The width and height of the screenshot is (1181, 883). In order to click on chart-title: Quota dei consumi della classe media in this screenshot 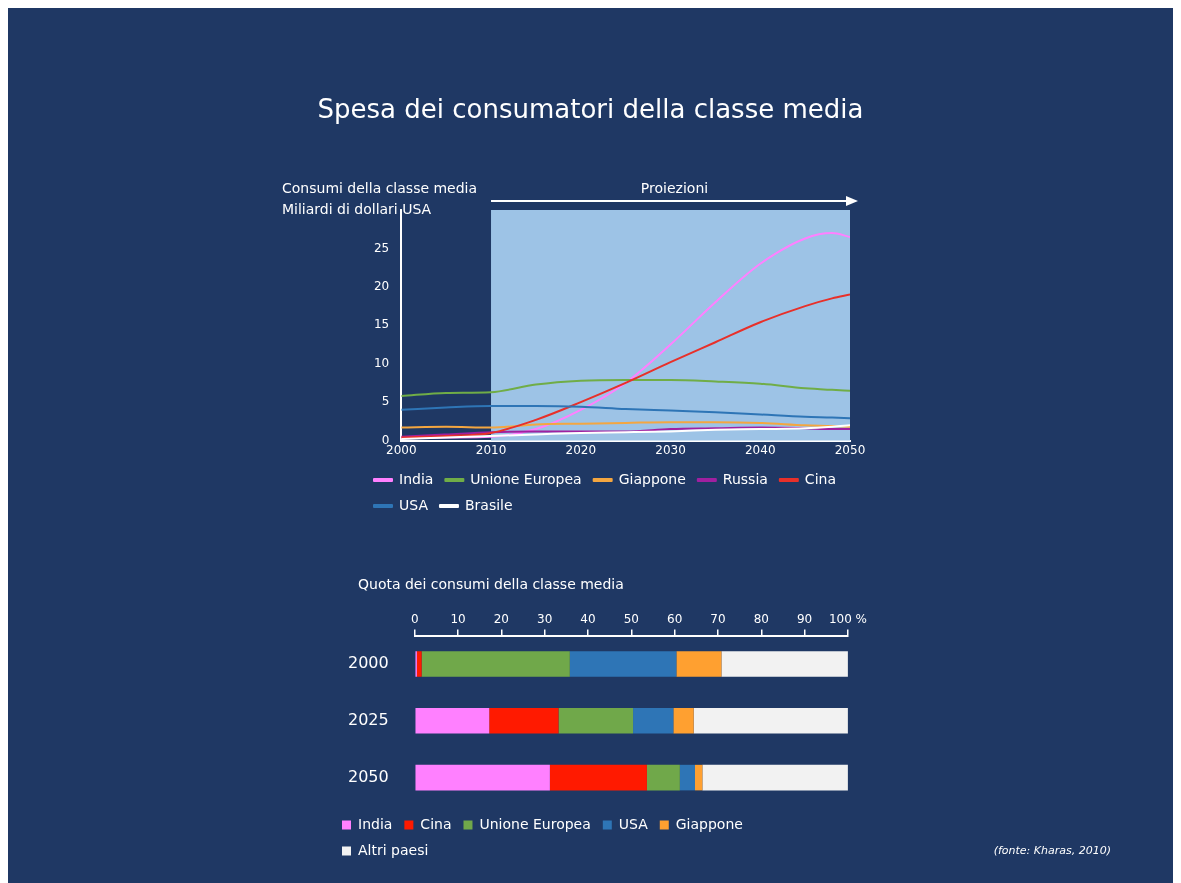, I will do `click(491, 584)`.